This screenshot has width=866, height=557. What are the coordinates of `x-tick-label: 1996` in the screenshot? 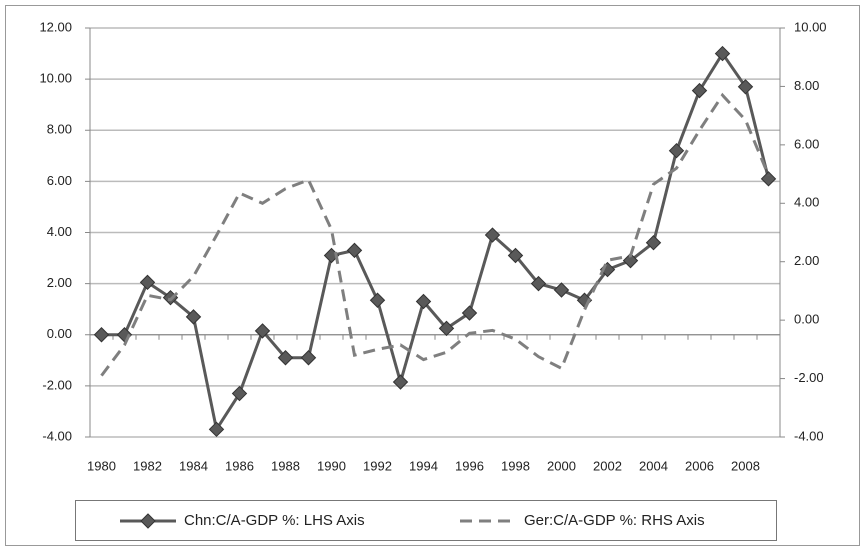 It's located at (469, 465).